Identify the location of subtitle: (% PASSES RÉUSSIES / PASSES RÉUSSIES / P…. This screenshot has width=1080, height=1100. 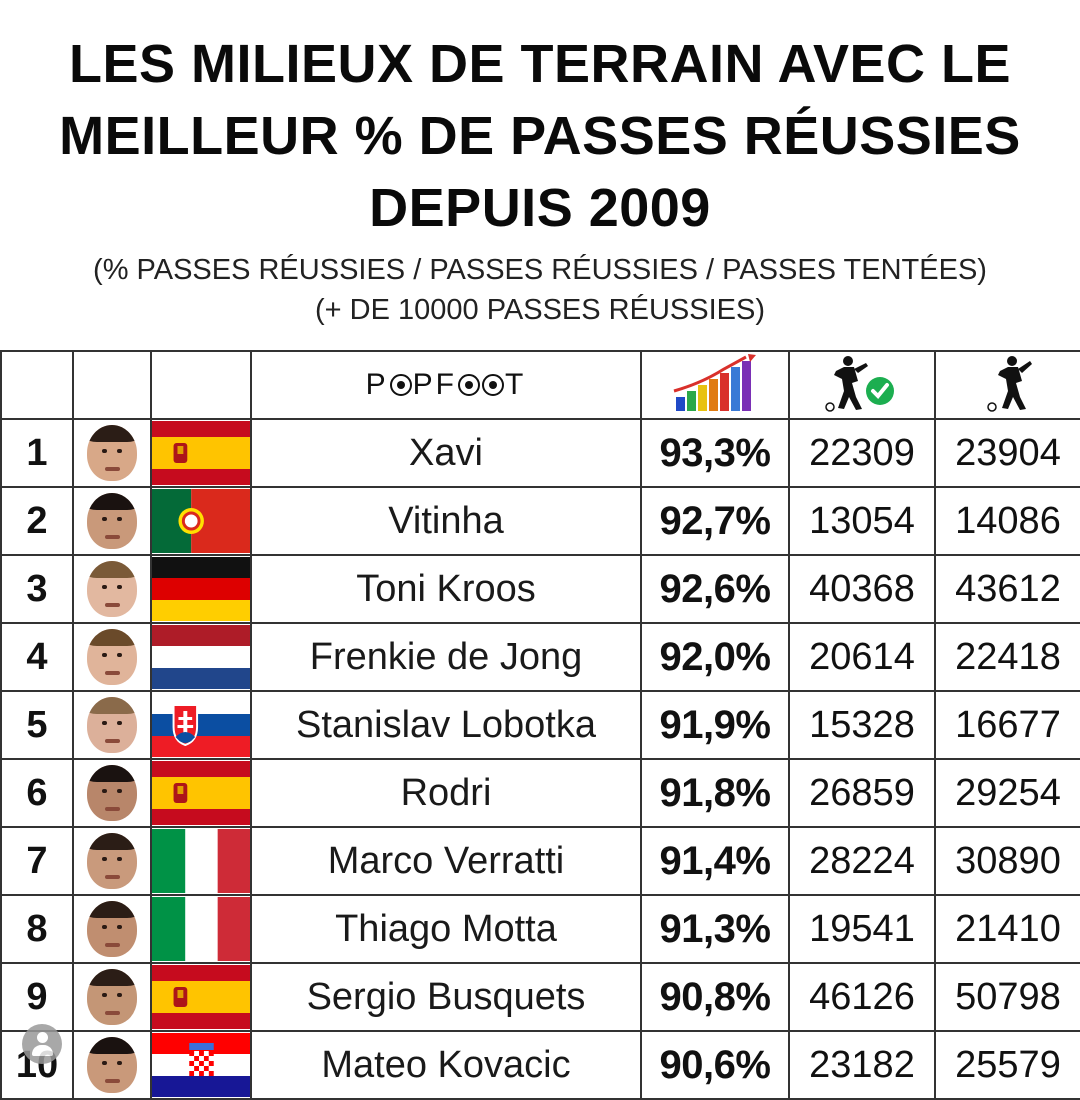
(540, 290).